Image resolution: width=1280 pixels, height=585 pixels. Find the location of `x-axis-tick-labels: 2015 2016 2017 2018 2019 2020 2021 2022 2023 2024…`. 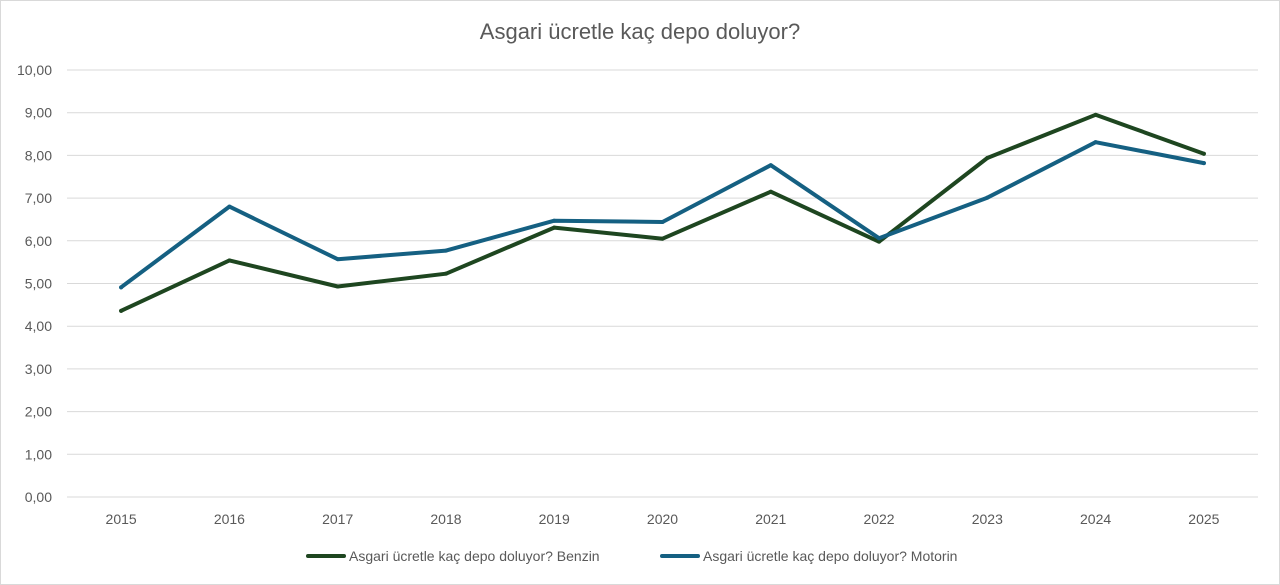

x-axis-tick-labels: 2015 2016 2017 2018 2019 2020 2021 2022 2023 2024… is located at coordinates (663, 519).